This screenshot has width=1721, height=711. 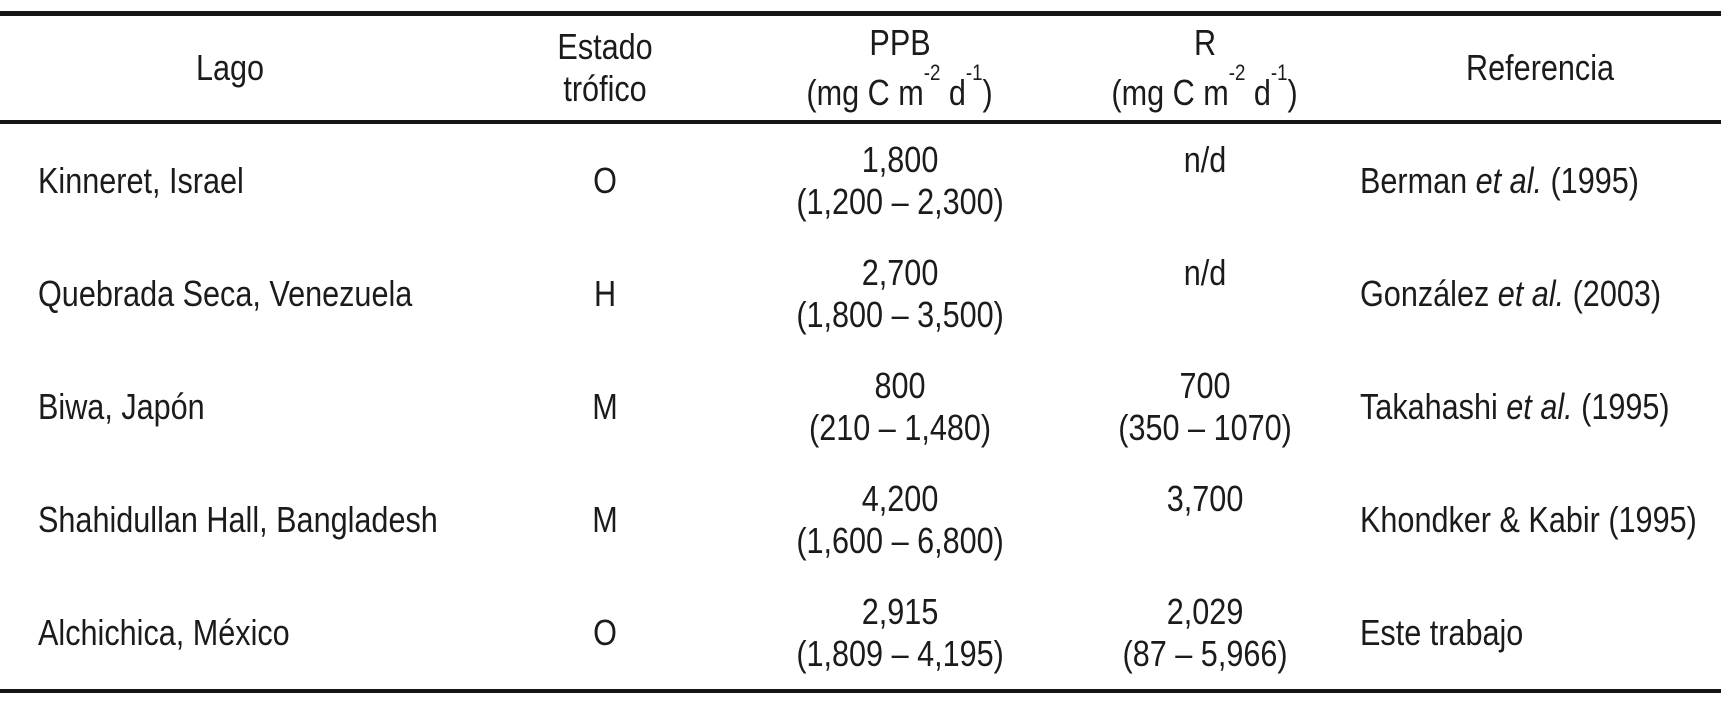 What do you see at coordinates (900, 427) in the screenshot?
I see `ppb-range: (210 – 1,480)` at bounding box center [900, 427].